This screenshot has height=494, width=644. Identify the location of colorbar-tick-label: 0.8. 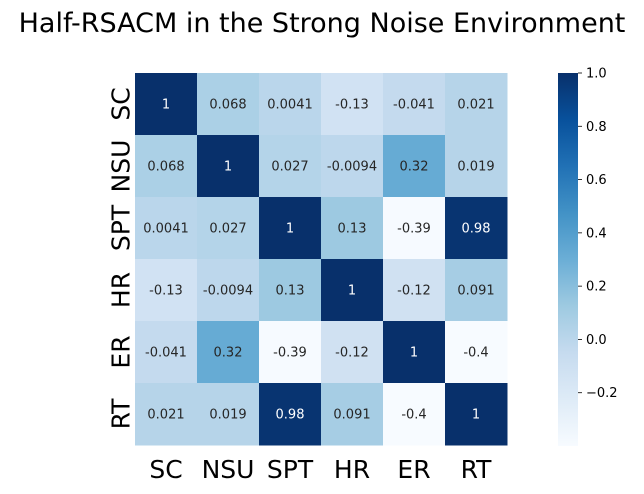
(596, 127).